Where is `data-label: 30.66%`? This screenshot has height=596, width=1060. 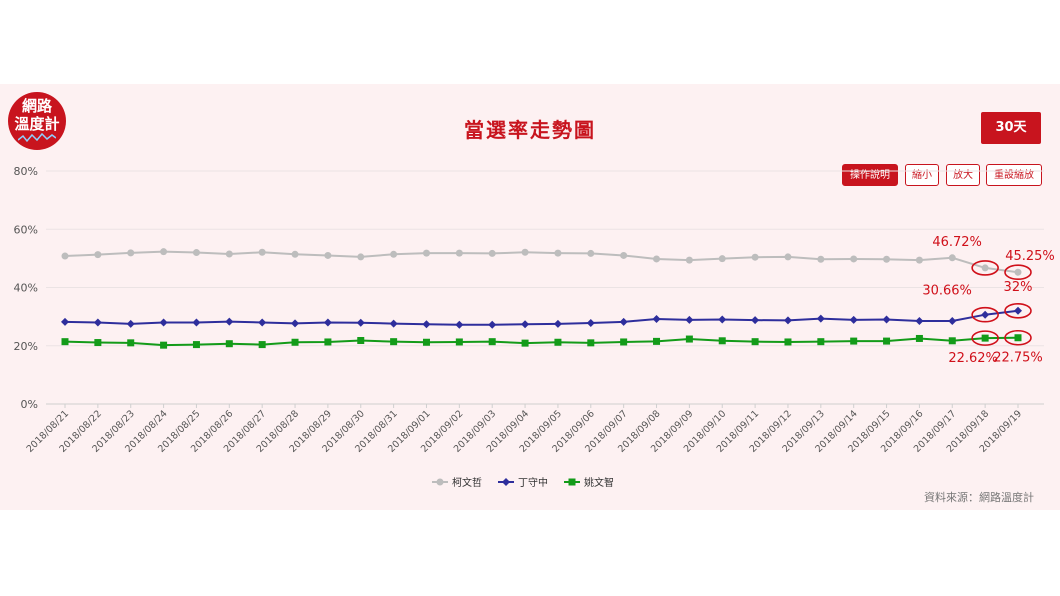 data-label: 30.66% is located at coordinates (947, 291).